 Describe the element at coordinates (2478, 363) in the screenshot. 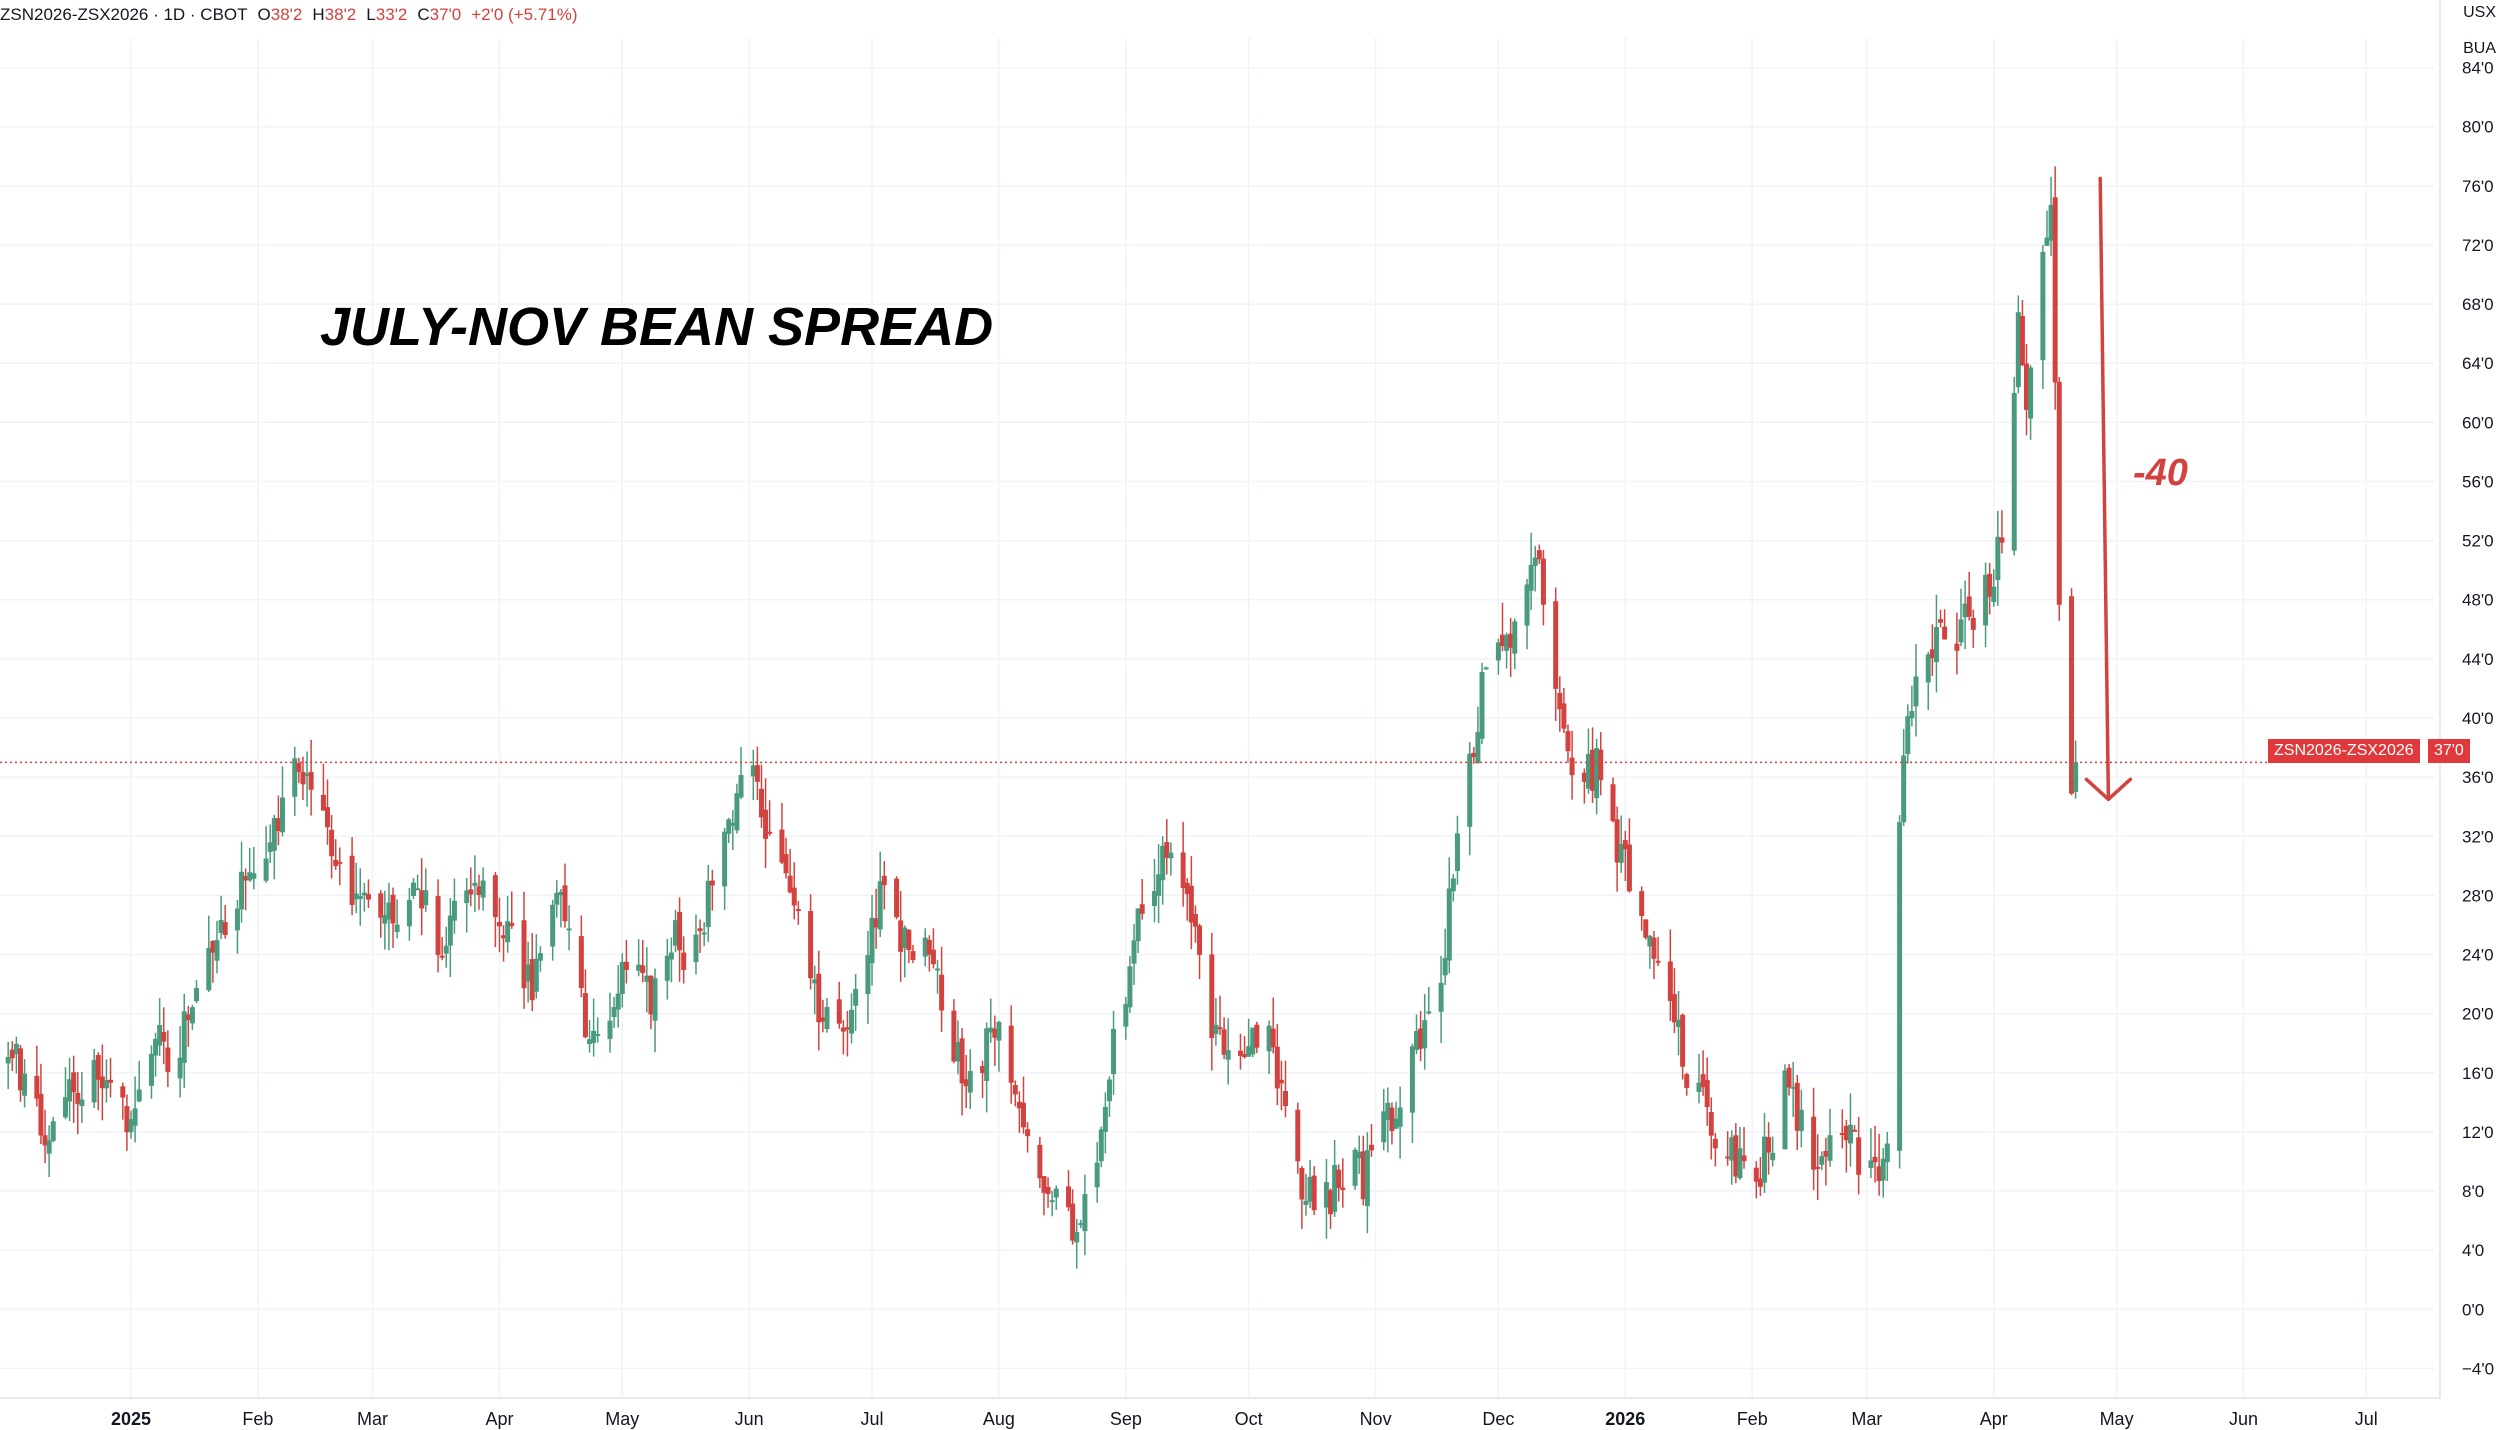

I see `y-tick-label: 64'0` at that location.